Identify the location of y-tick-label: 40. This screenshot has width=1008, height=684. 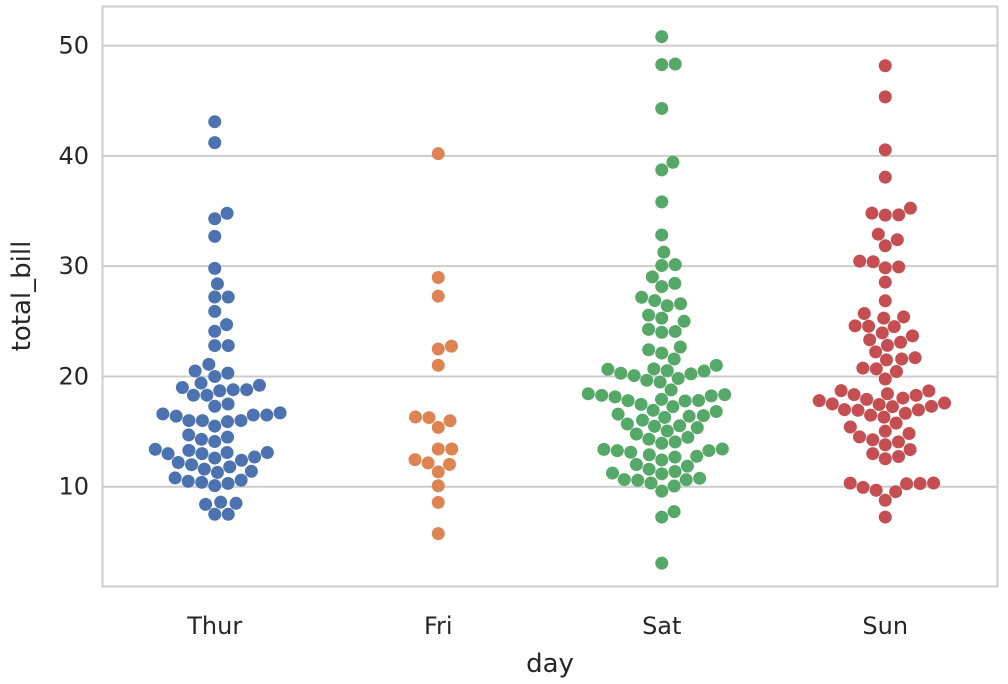
(73, 156).